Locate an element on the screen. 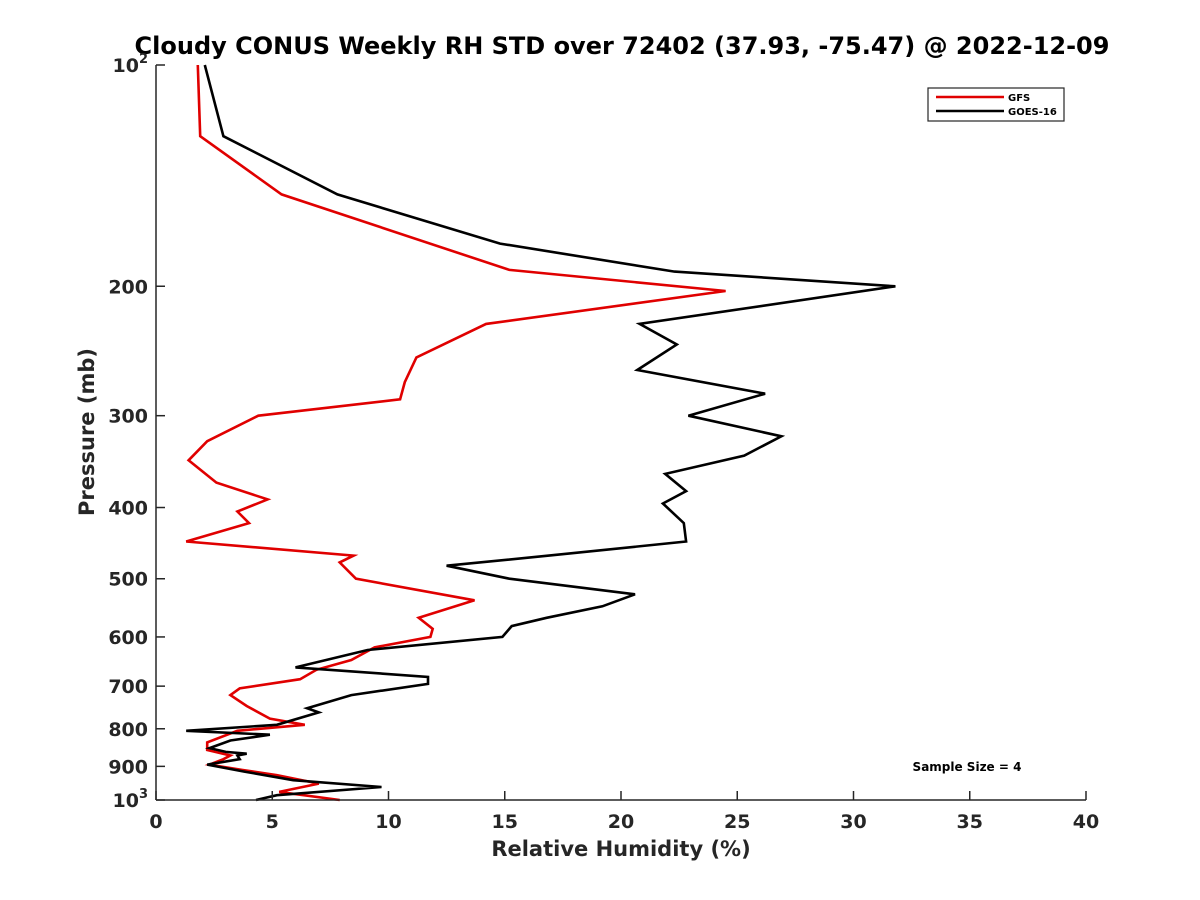 The width and height of the screenshot is (1200, 900). y-tick-label: 10² is located at coordinates (131, 64).